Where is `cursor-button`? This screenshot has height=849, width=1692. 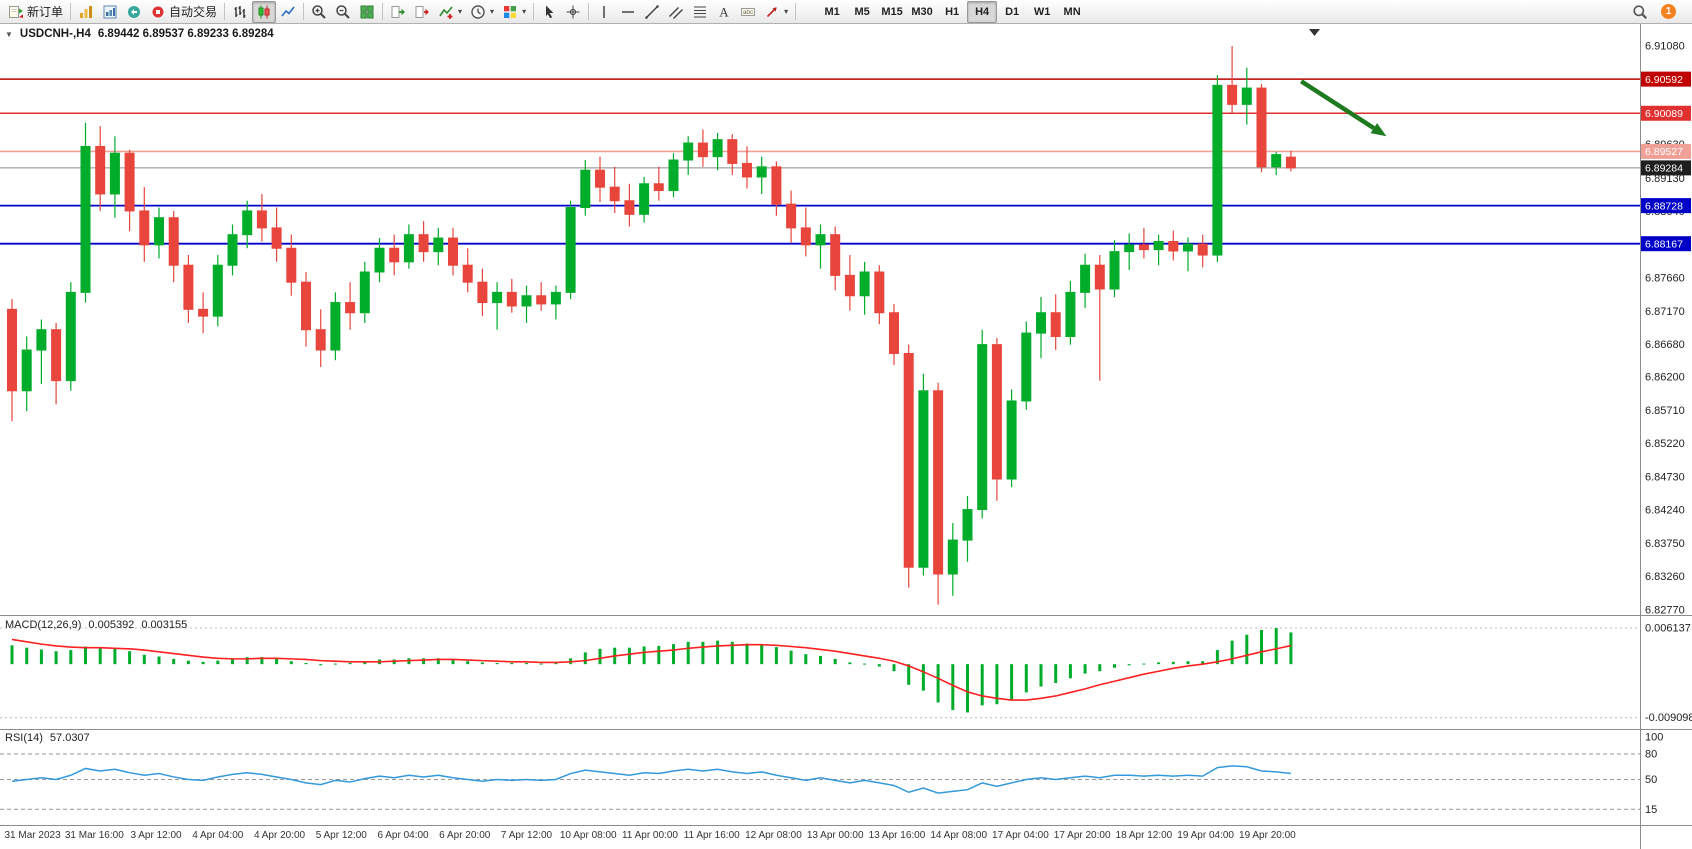 cursor-button is located at coordinates (549, 12).